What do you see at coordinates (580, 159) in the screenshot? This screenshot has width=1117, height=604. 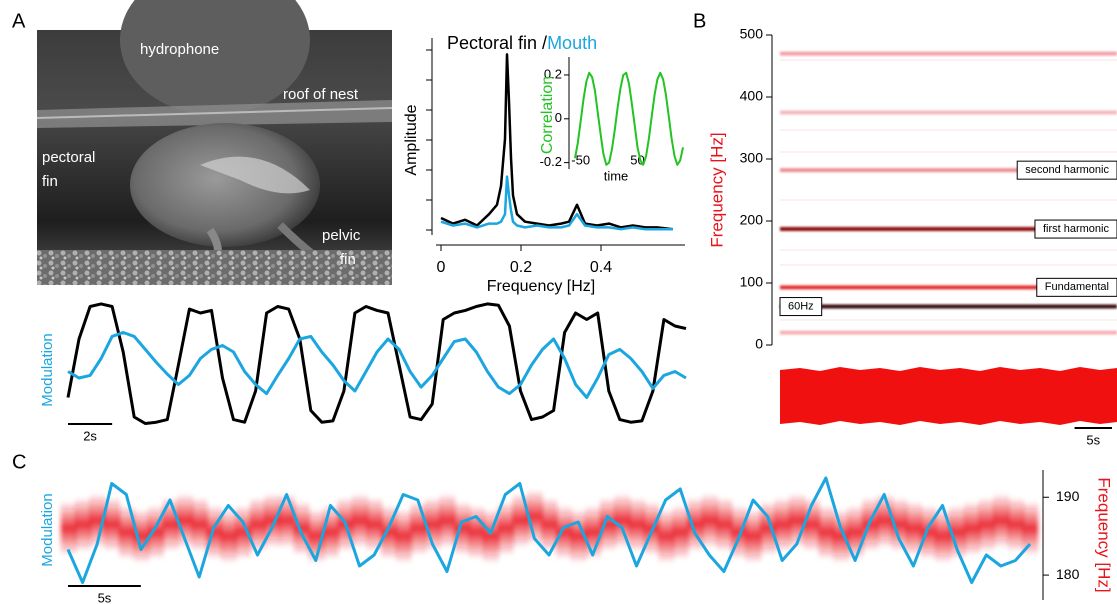 I see `x-tick-label: -50` at bounding box center [580, 159].